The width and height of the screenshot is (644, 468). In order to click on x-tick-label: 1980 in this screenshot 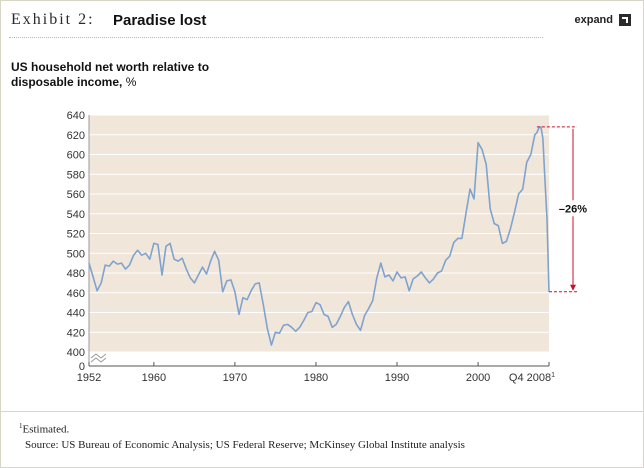, I will do `click(316, 378)`.